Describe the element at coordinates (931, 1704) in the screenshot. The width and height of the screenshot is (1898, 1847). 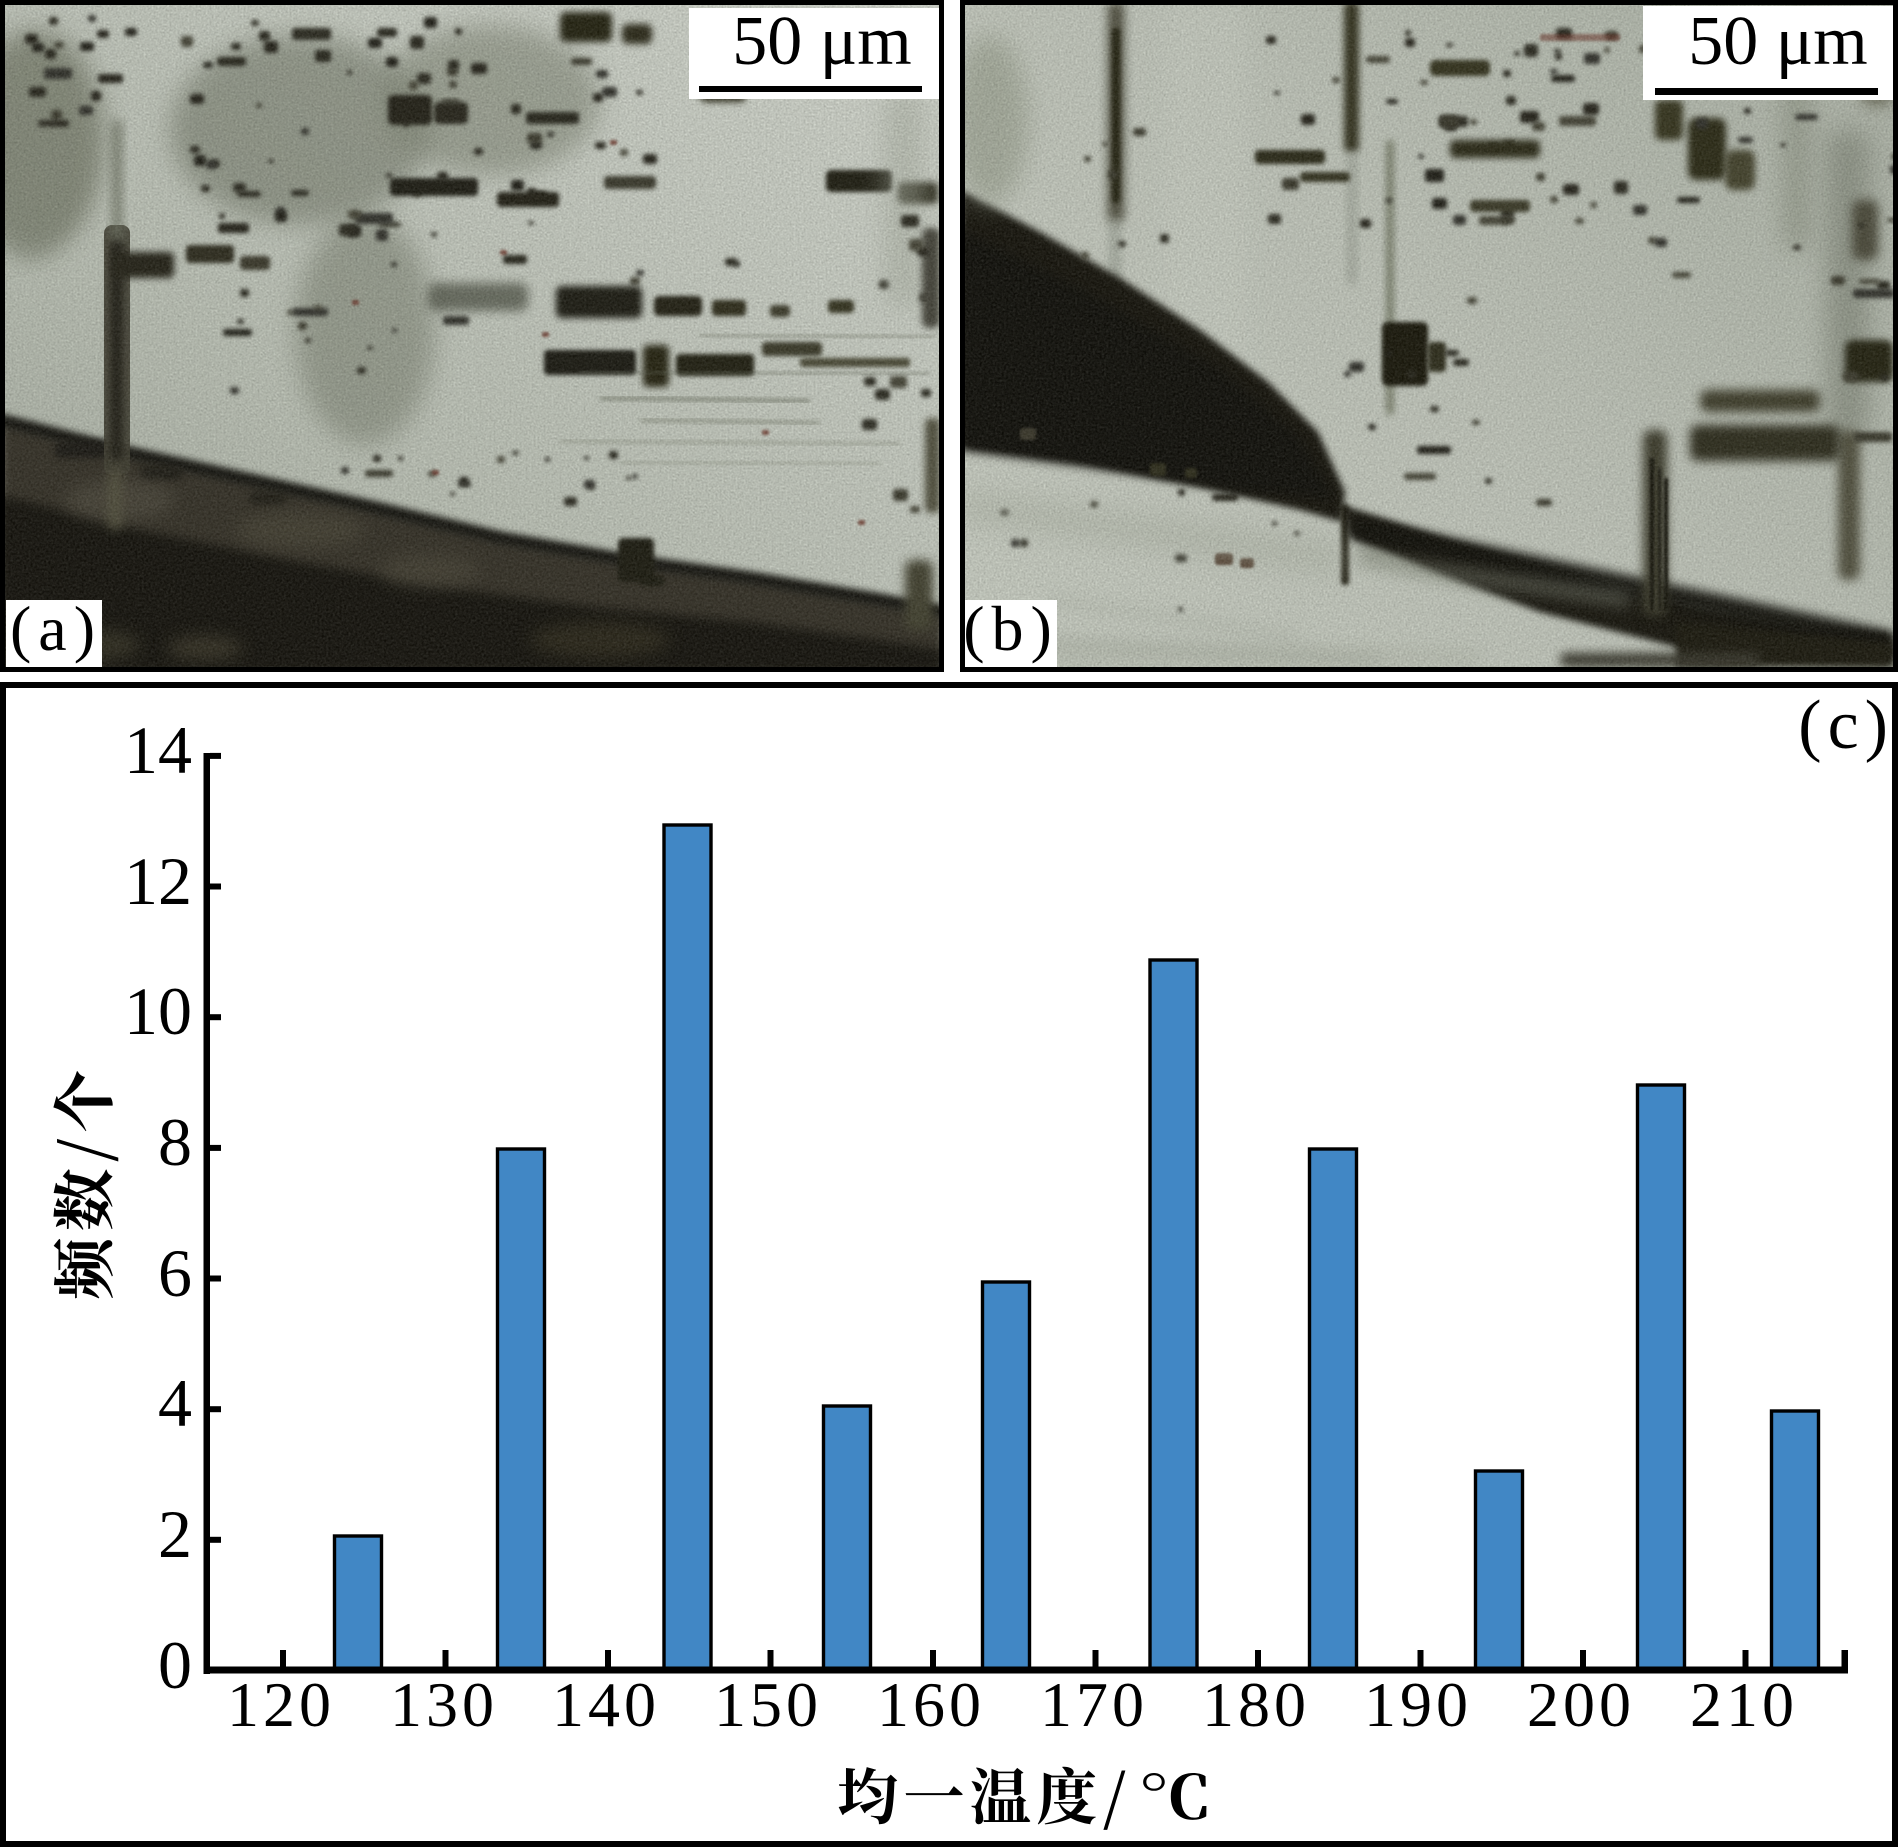
I see `svg-text: 160` at that location.